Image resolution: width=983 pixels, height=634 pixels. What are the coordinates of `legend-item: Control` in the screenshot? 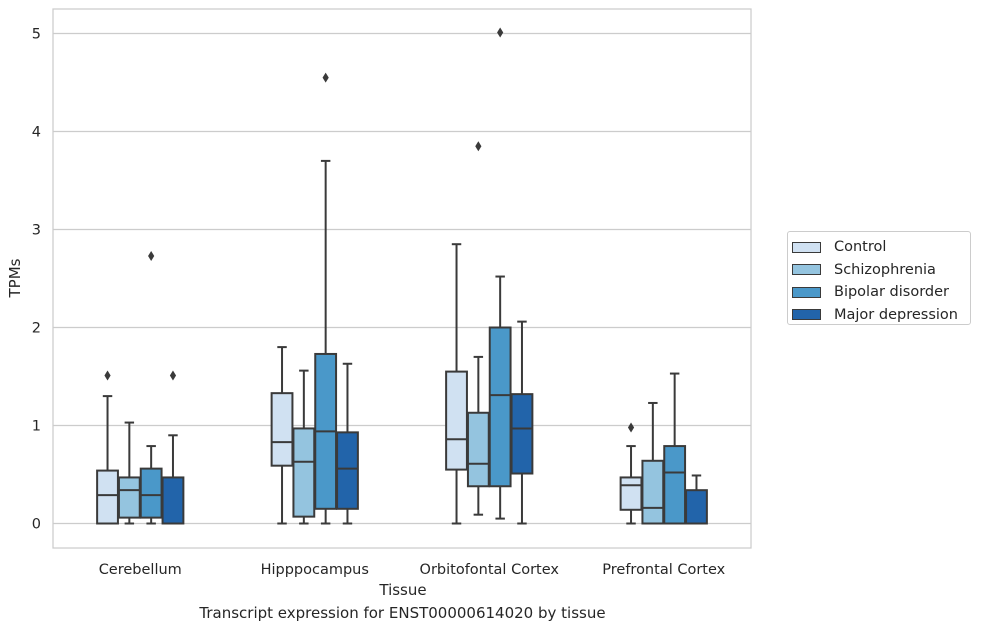 It's located at (879, 247).